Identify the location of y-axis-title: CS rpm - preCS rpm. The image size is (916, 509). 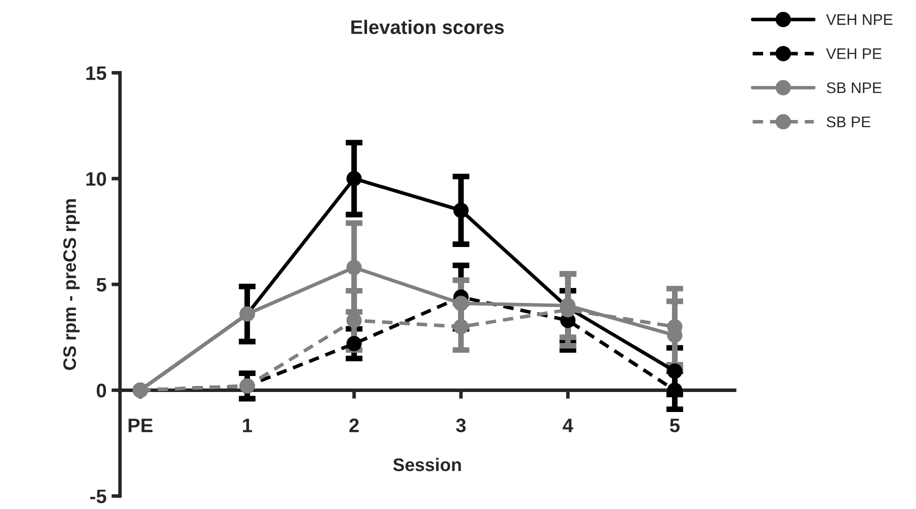
(71, 284).